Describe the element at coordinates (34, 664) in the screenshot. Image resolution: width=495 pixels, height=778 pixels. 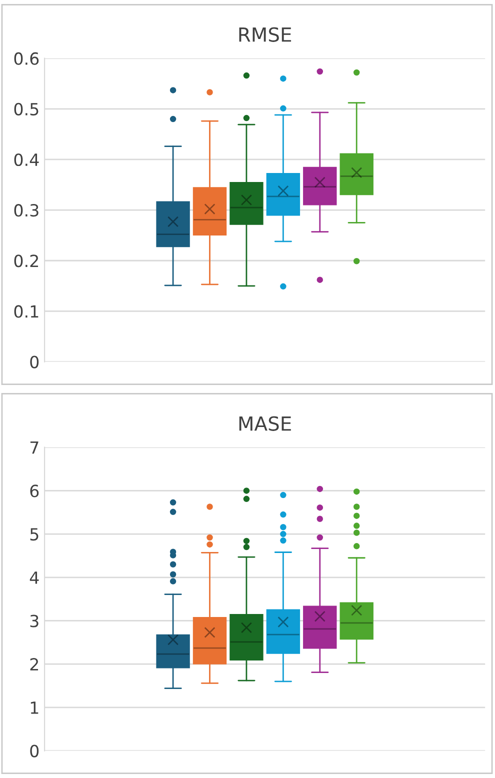
I see `y-tick-label: 2` at that location.